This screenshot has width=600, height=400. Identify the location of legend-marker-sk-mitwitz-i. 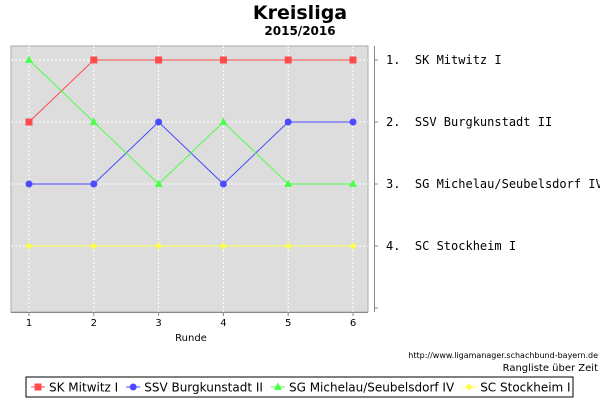
(38, 387).